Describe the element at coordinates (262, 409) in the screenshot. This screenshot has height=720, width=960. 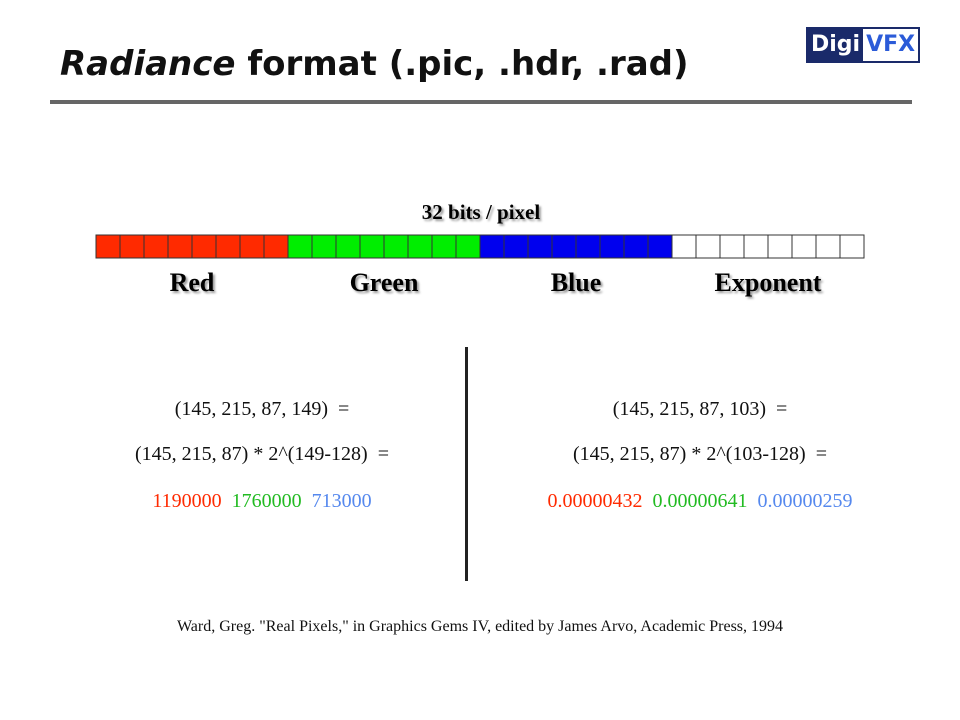
I see `example-line: (145, 215, 87, 149) =` at that location.